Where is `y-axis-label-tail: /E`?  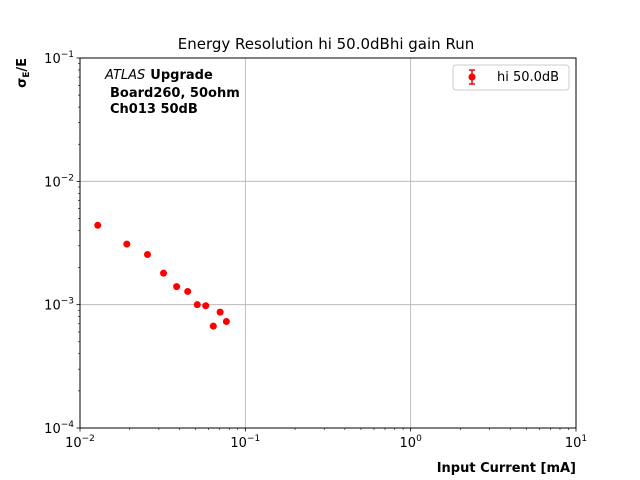 y-axis-label-tail: /E is located at coordinates (22, 65).